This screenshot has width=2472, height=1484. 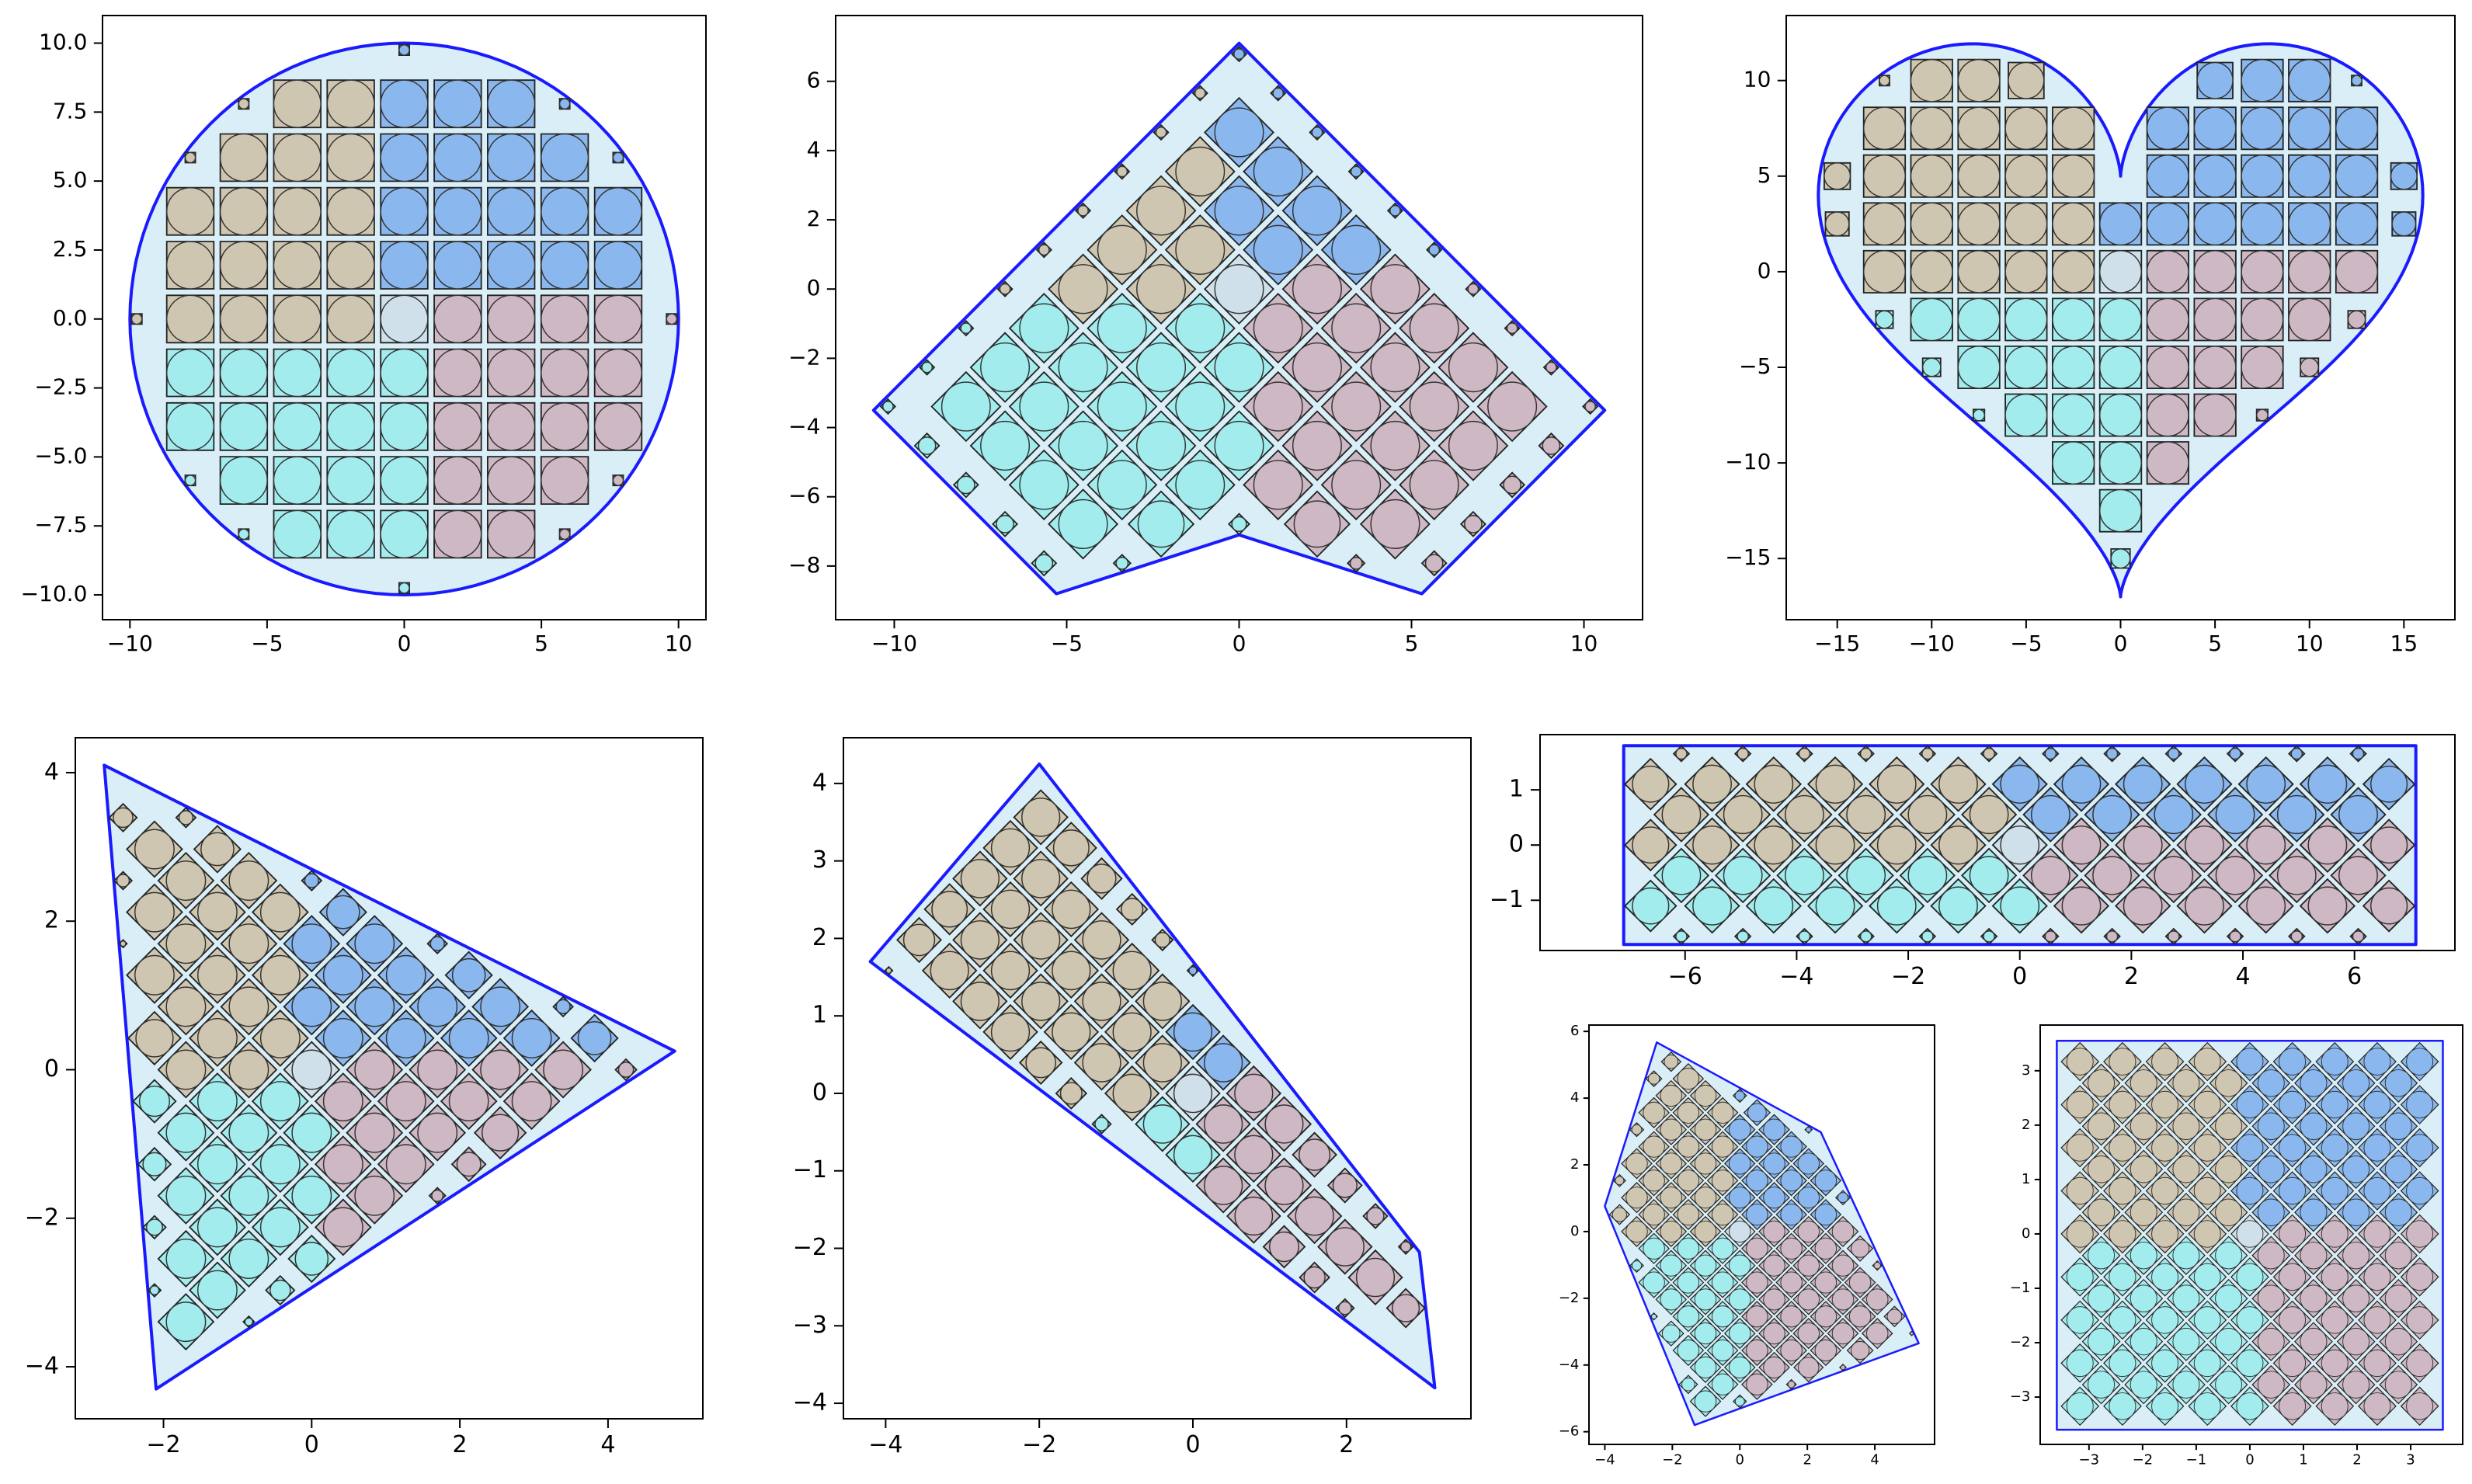 I want to click on tiles, so click(x=1239, y=311).